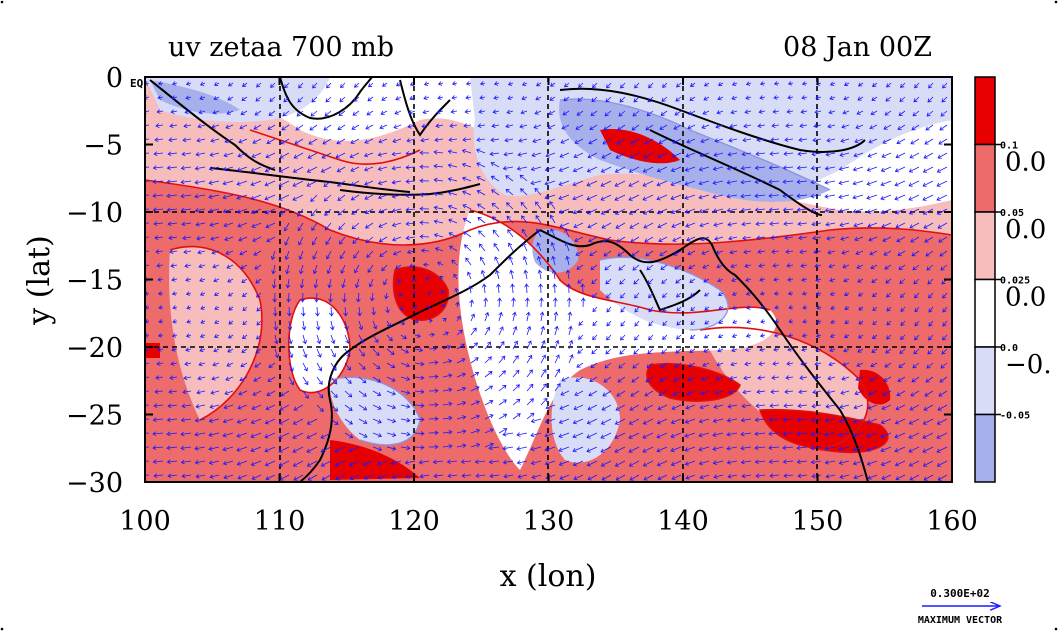 The width and height of the screenshot is (1058, 631). I want to click on coastline-sumatra, so click(212, 125).